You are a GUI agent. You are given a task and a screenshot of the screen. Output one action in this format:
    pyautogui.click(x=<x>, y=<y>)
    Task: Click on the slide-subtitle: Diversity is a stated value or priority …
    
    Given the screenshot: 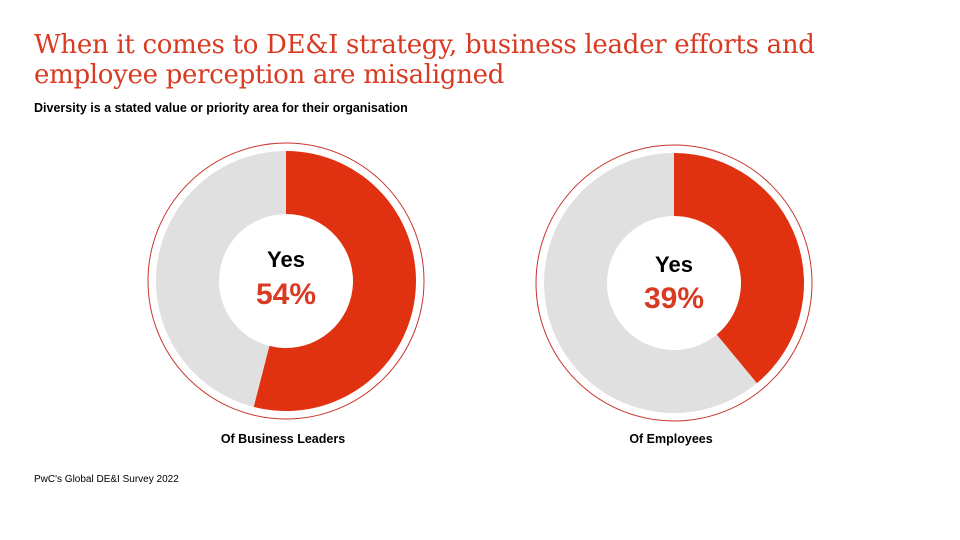 What is the action you would take?
    pyautogui.click(x=221, y=108)
    